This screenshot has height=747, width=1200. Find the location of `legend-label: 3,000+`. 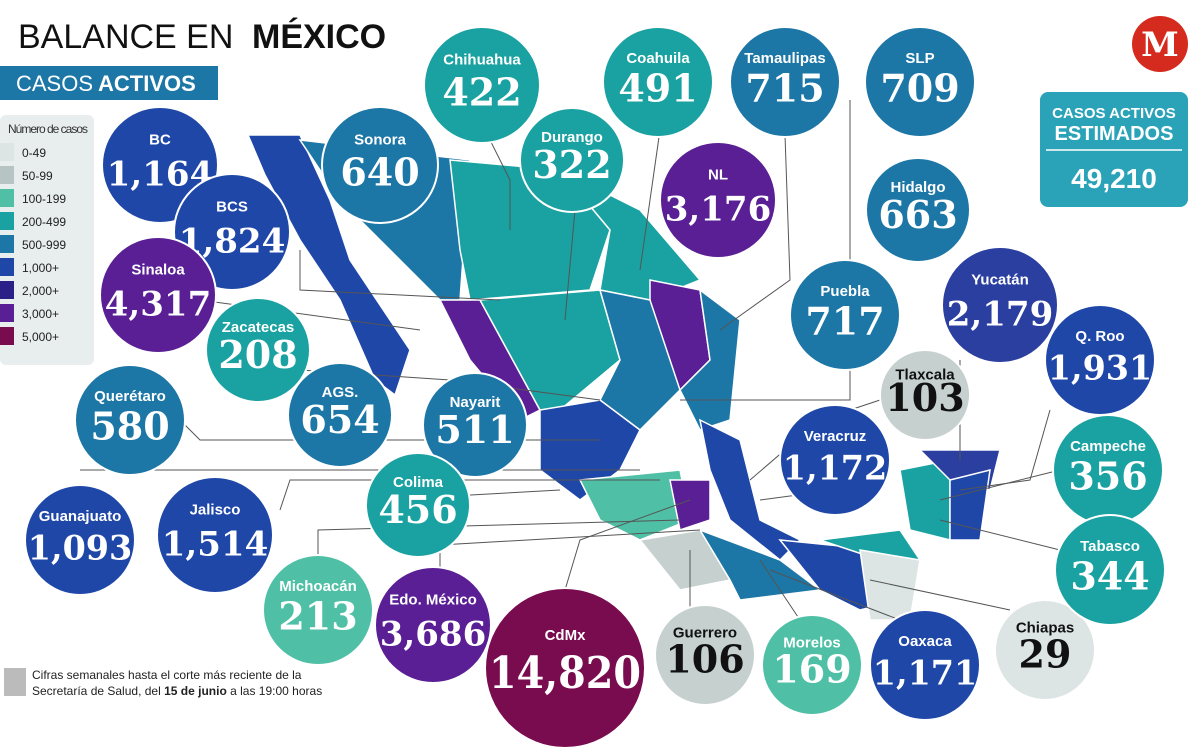

legend-label: 3,000+ is located at coordinates (40, 314).